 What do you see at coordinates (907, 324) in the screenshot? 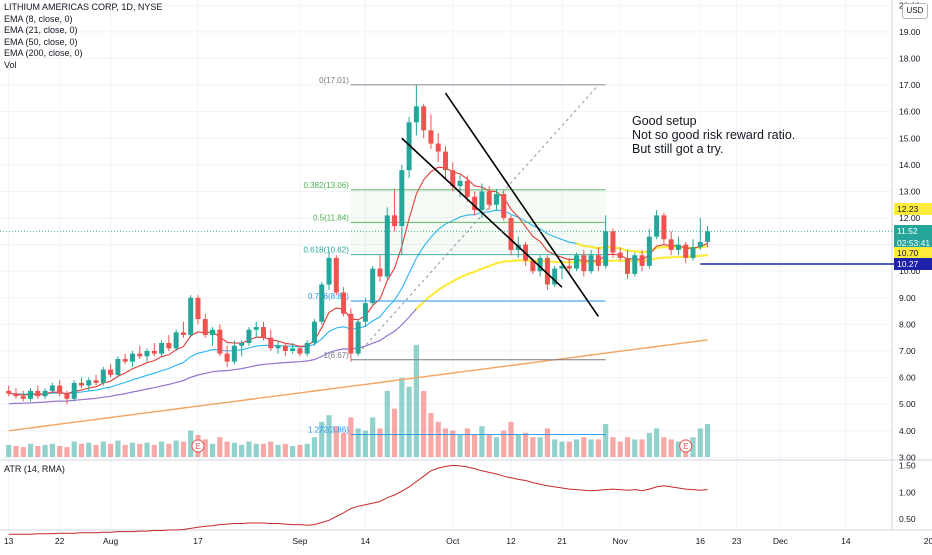
I see `price-tick-label: 8.00` at bounding box center [907, 324].